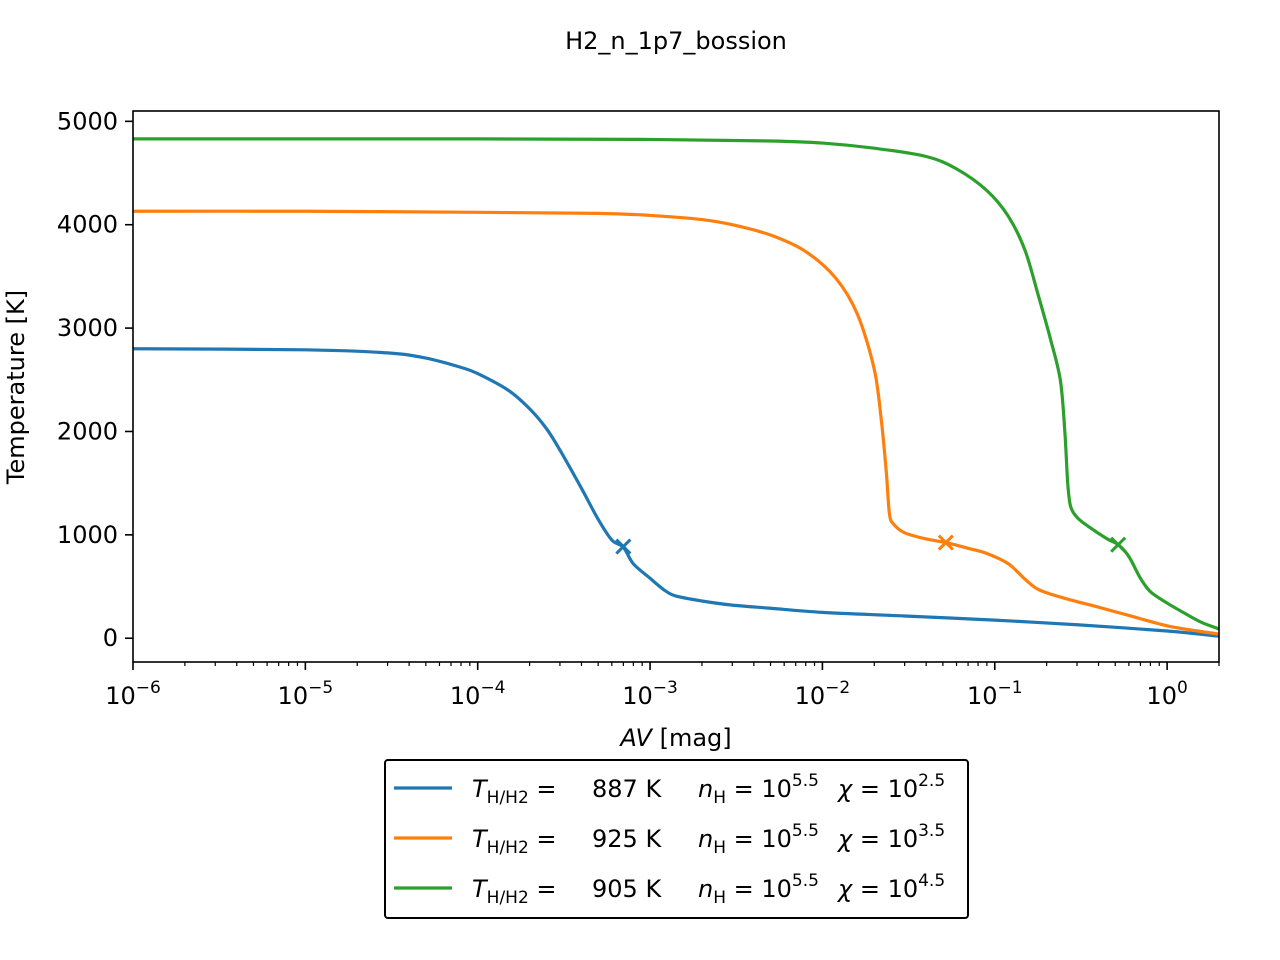  Describe the element at coordinates (676, 41) in the screenshot. I see `chart-title: H2_n_1p7_bossion` at that location.